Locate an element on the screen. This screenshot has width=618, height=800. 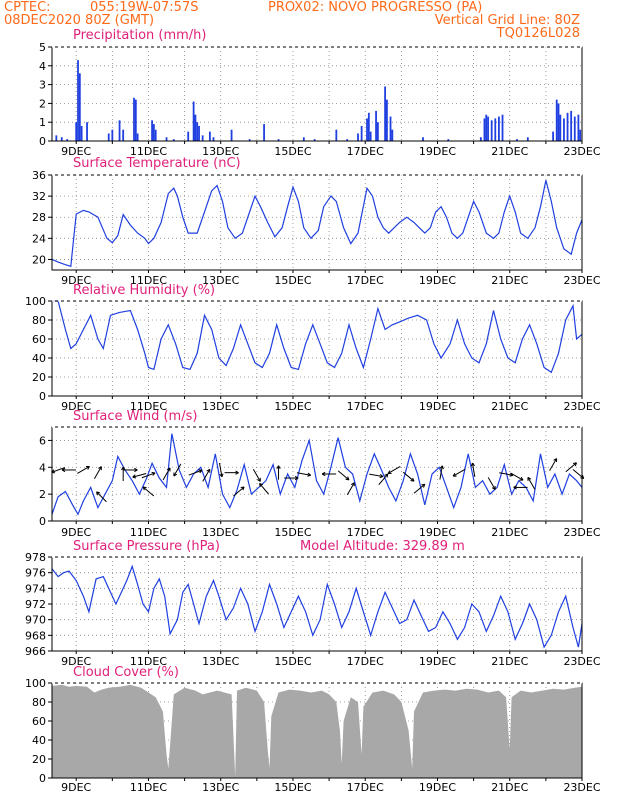
y-tick-label: 2 is located at coordinates (42, 494).